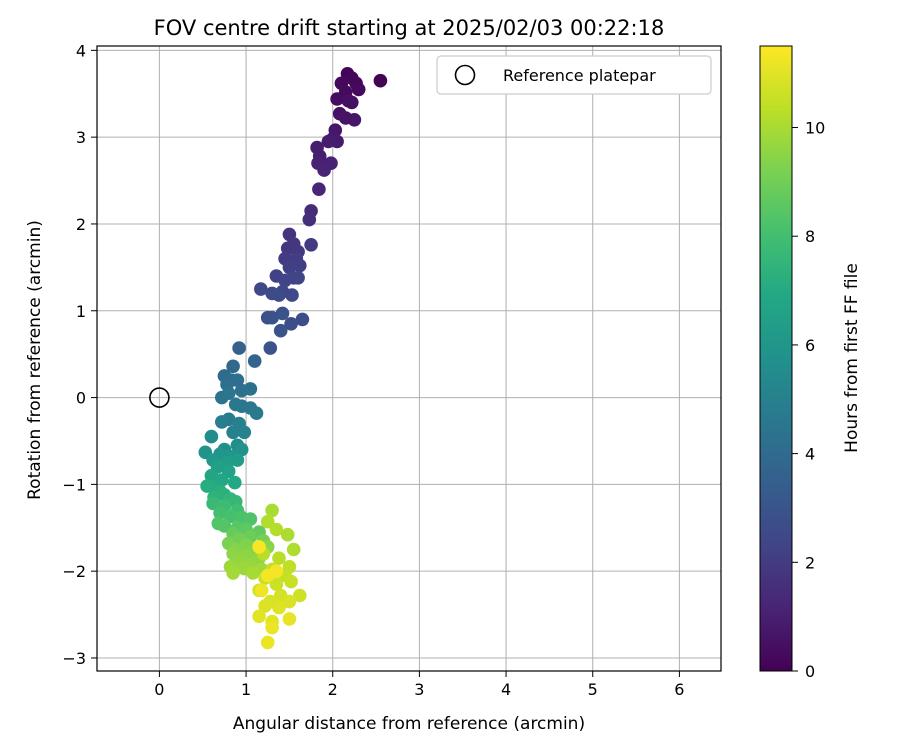  Describe the element at coordinates (159, 689) in the screenshot. I see `x-tick-label: 0` at that location.